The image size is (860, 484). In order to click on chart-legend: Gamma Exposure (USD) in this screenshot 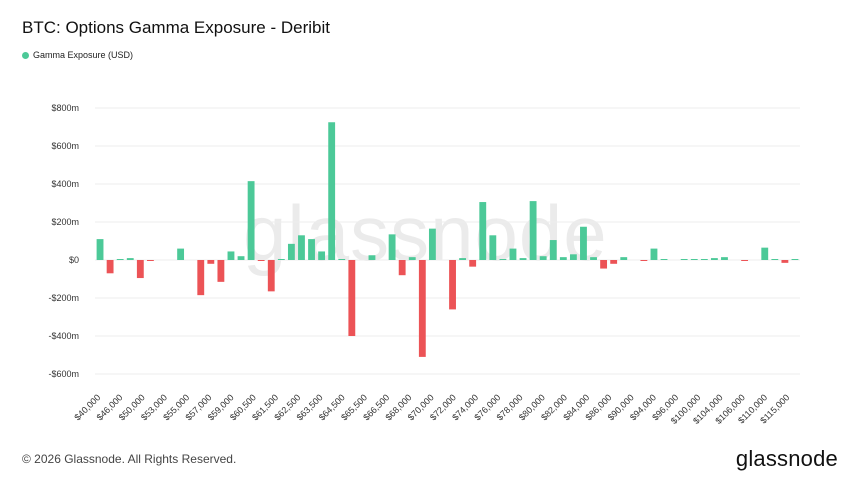, I will do `click(77, 55)`.